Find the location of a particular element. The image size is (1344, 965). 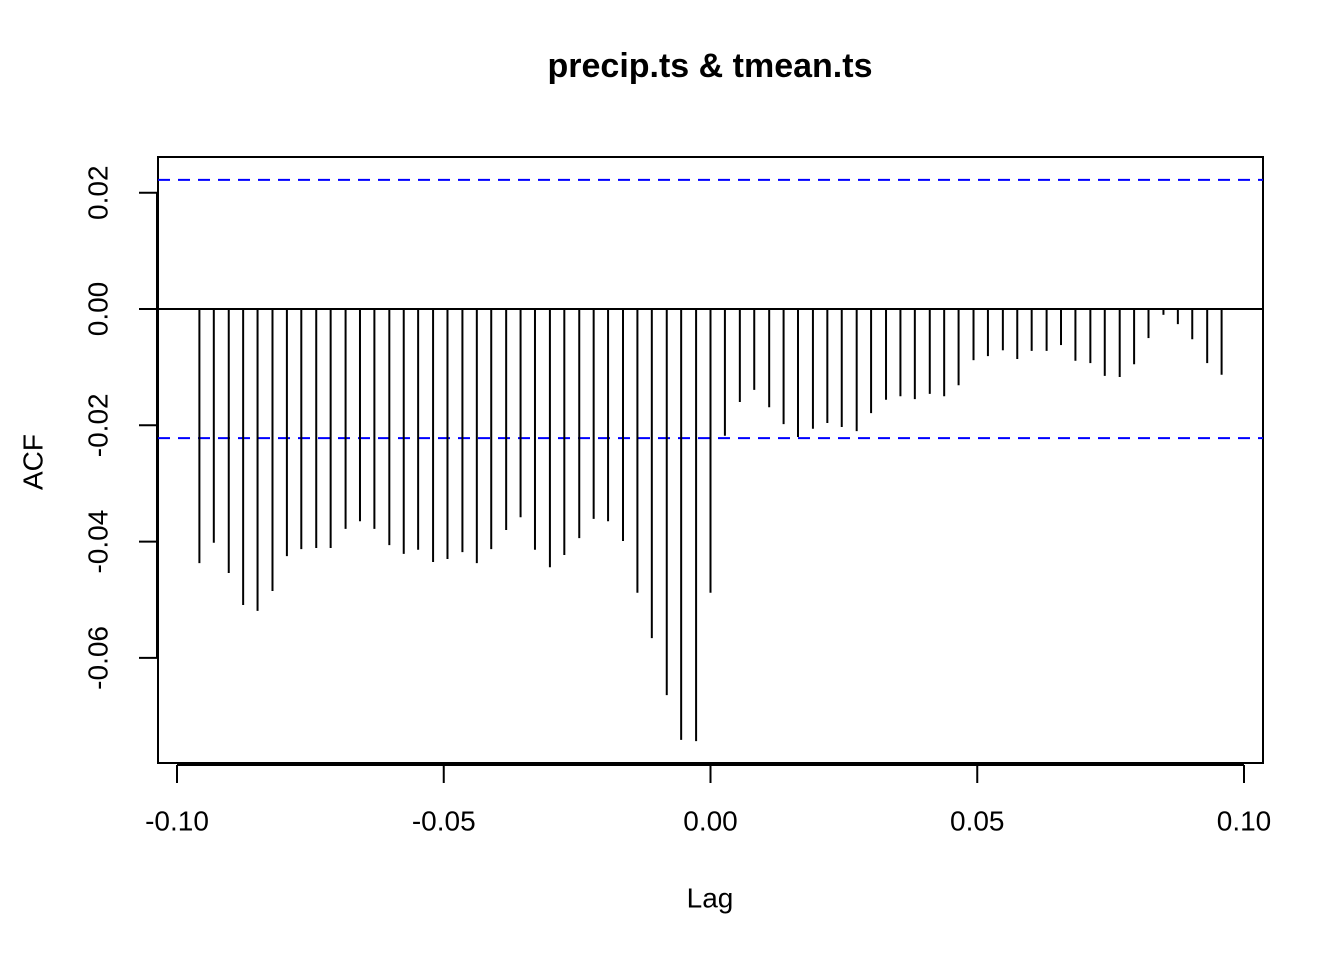

y-tick-label: 0.00 is located at coordinates (97, 309).